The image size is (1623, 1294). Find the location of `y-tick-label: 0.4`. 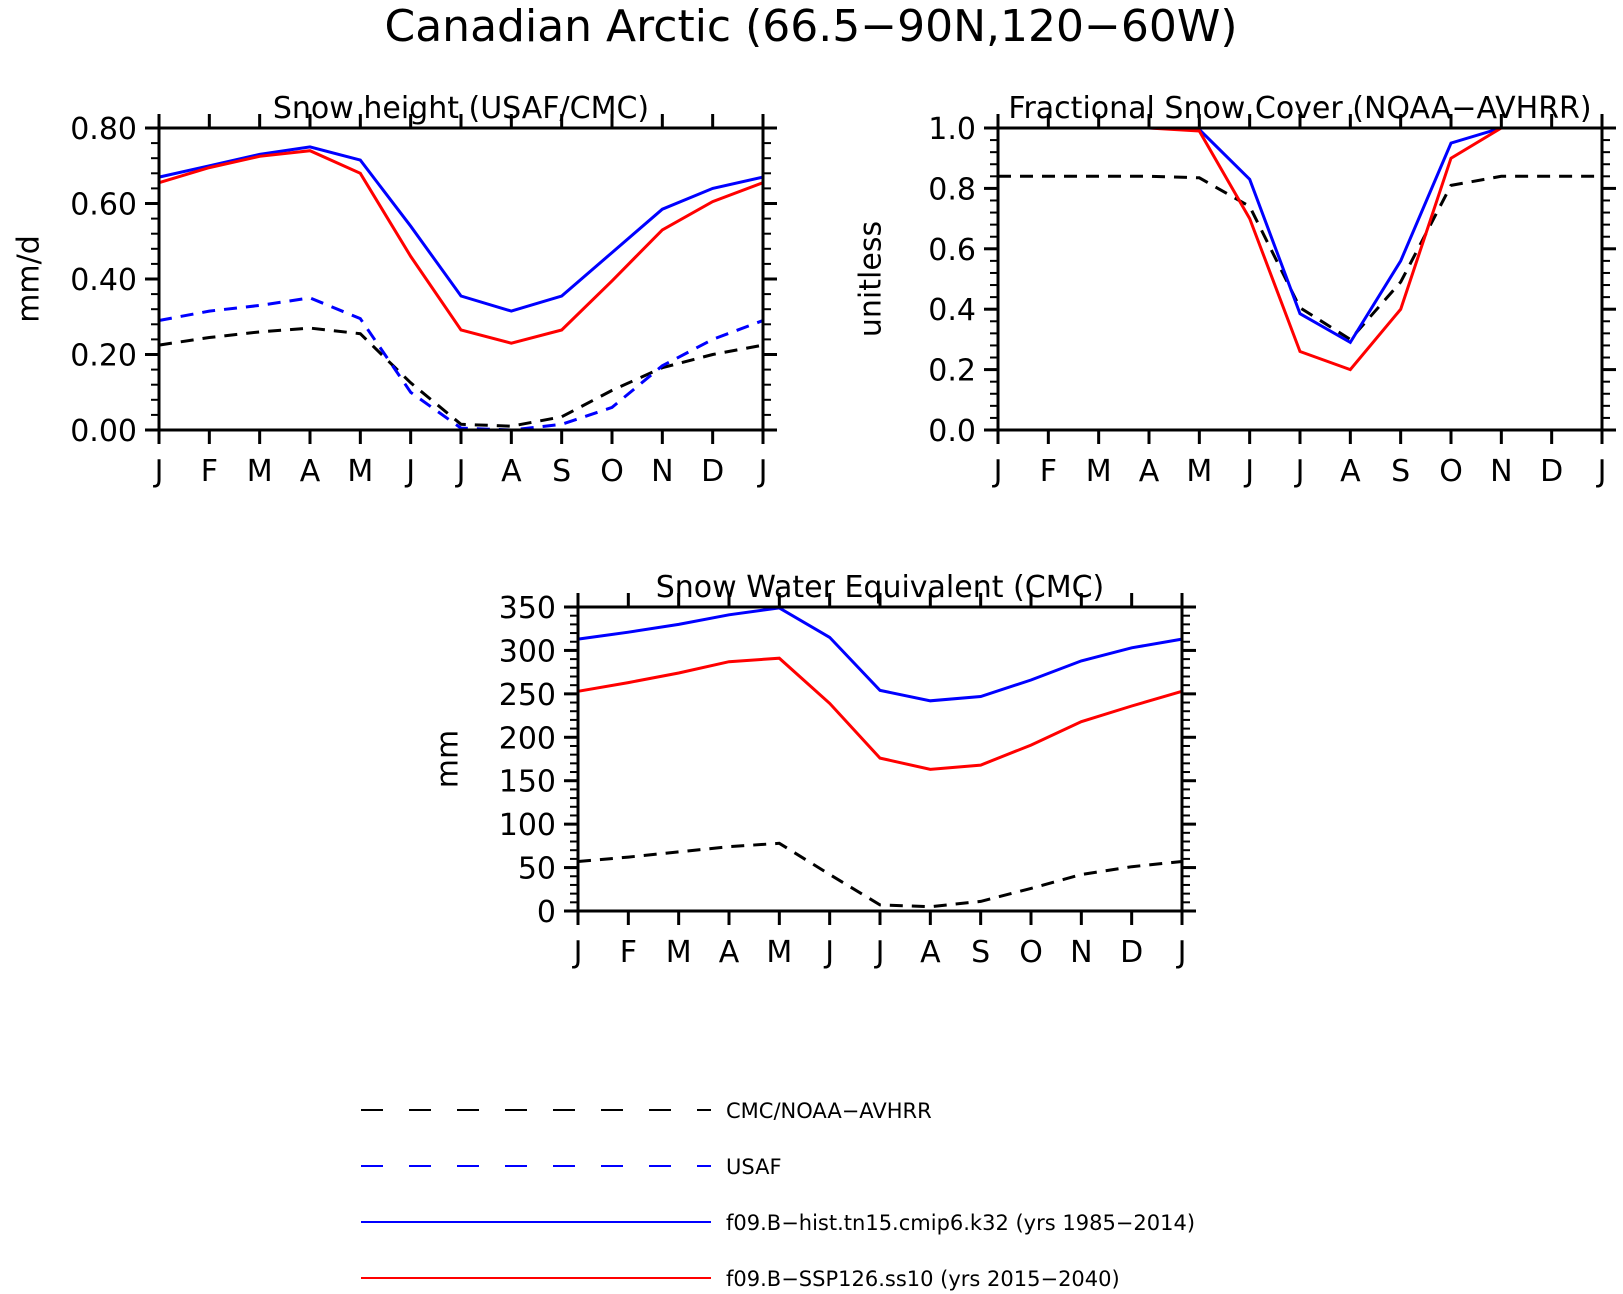

y-tick-label: 0.4 is located at coordinates (952, 310).